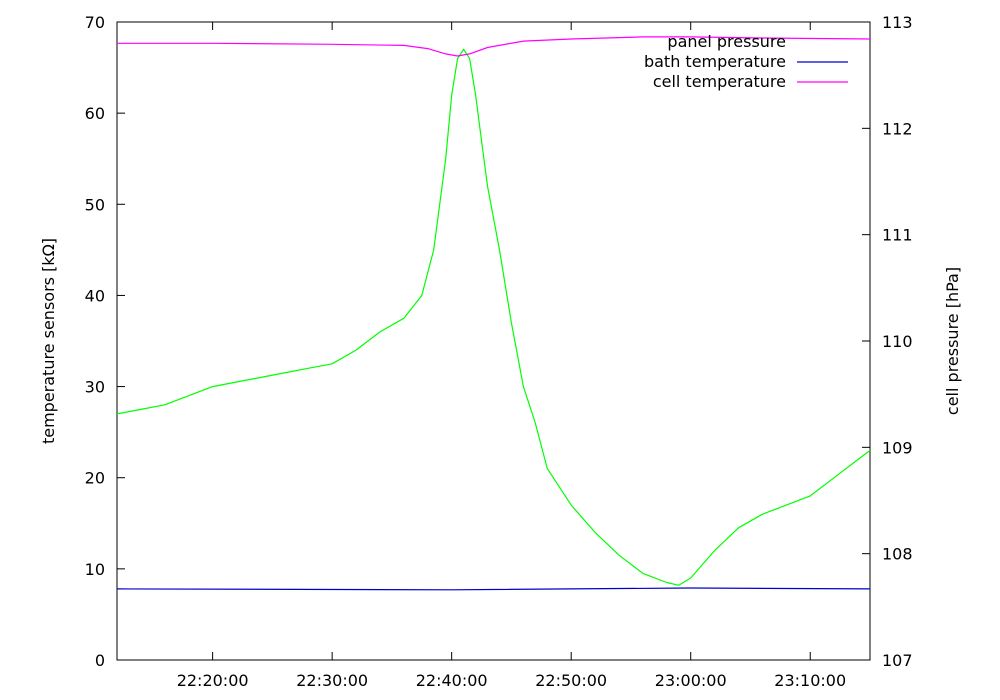 The width and height of the screenshot is (1000, 700). What do you see at coordinates (213, 680) in the screenshot?
I see `x-tick-label: 22:20:00` at bounding box center [213, 680].